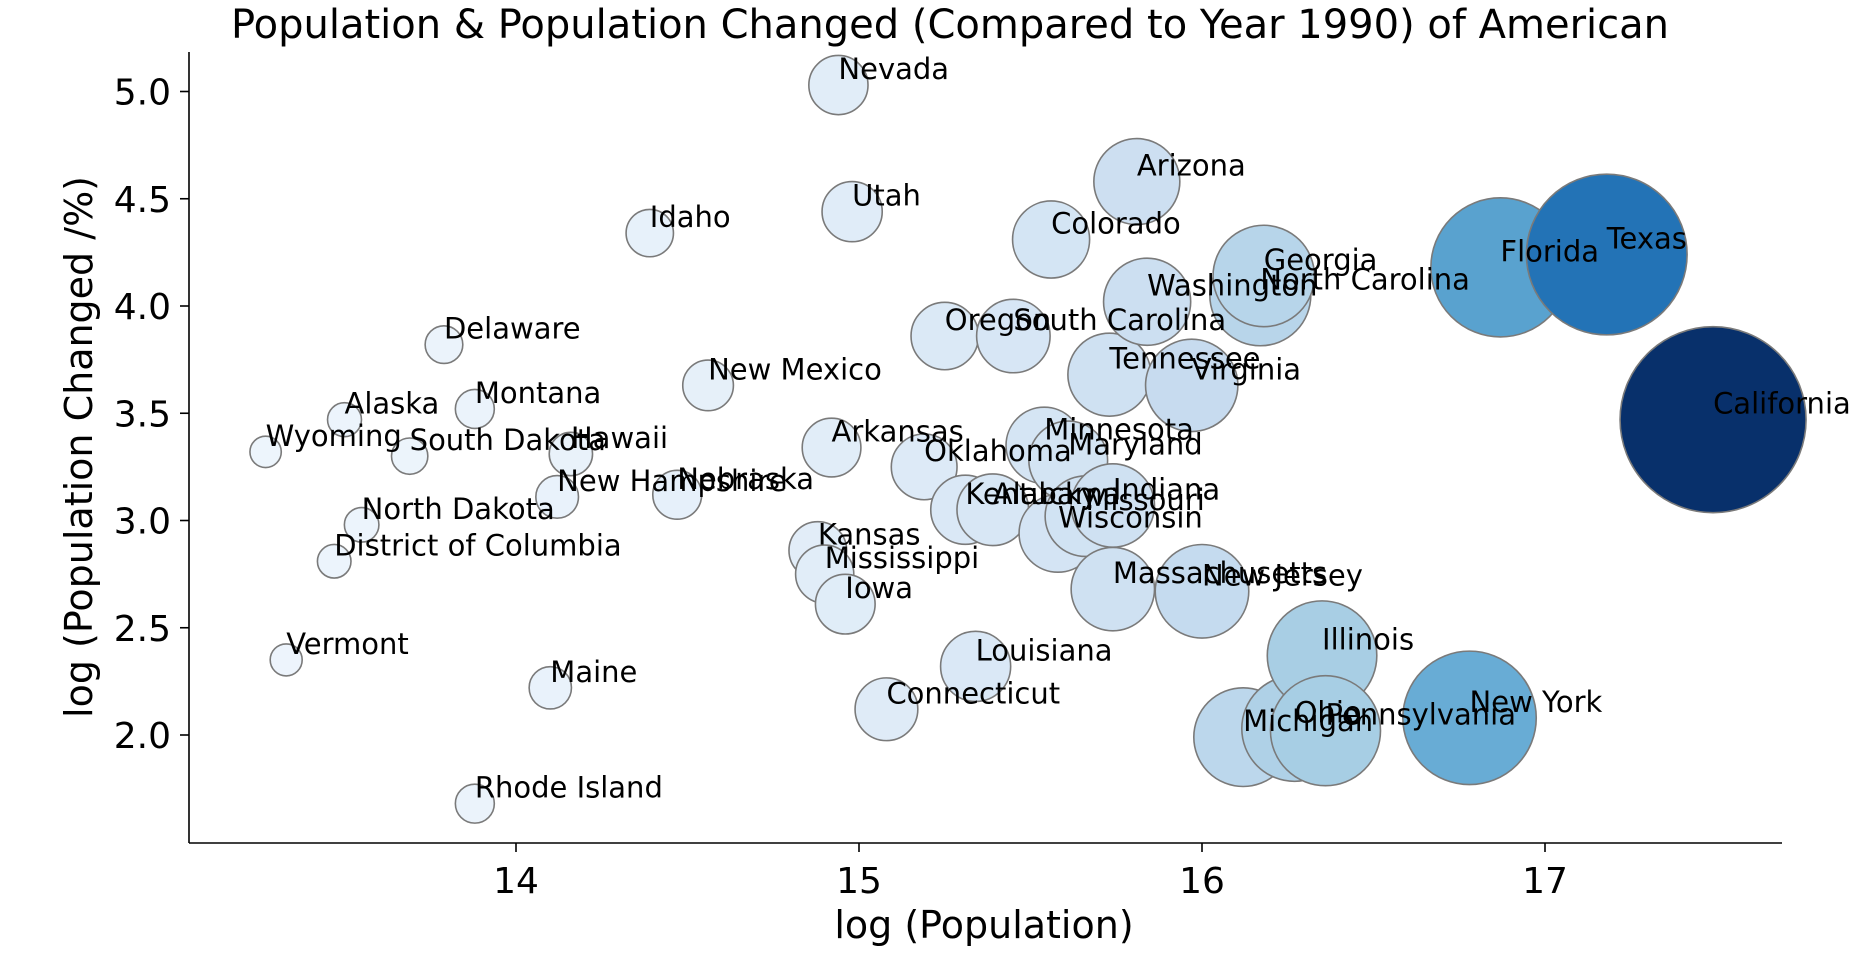 The height and width of the screenshot is (967, 1875). What do you see at coordinates (1545, 881) in the screenshot?
I see `x-tick-label: 17` at bounding box center [1545, 881].